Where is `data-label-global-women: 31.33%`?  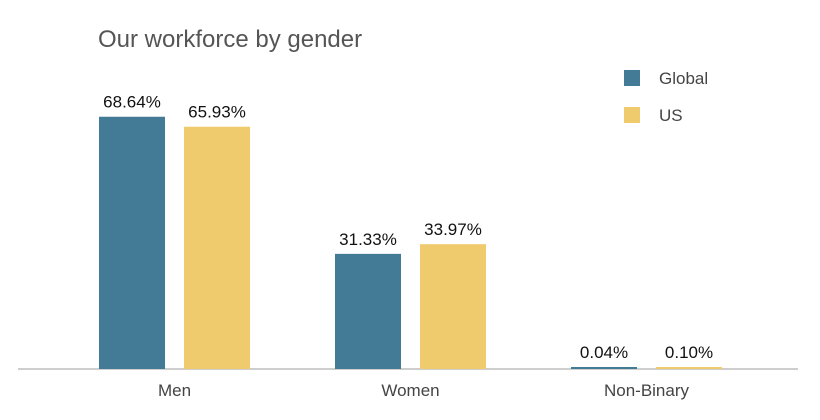 data-label-global-women: 31.33% is located at coordinates (368, 239).